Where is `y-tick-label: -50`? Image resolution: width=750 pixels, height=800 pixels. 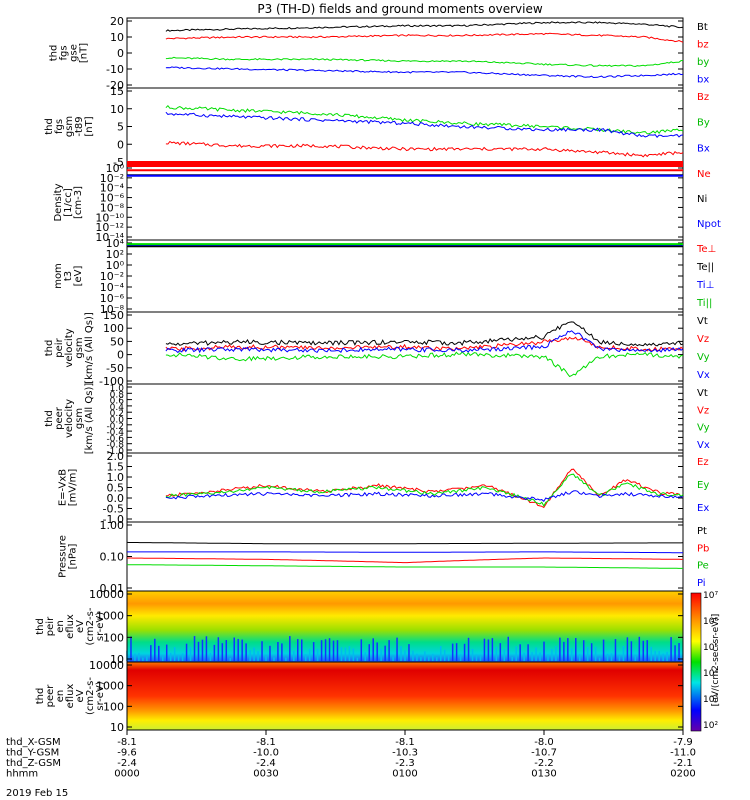
y-tick-label: -50 is located at coordinates (115, 368).